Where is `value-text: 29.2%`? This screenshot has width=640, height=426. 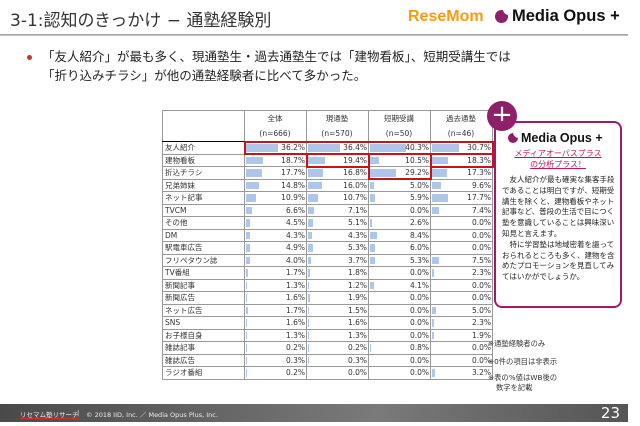 value-text: 29.2% is located at coordinates (417, 173).